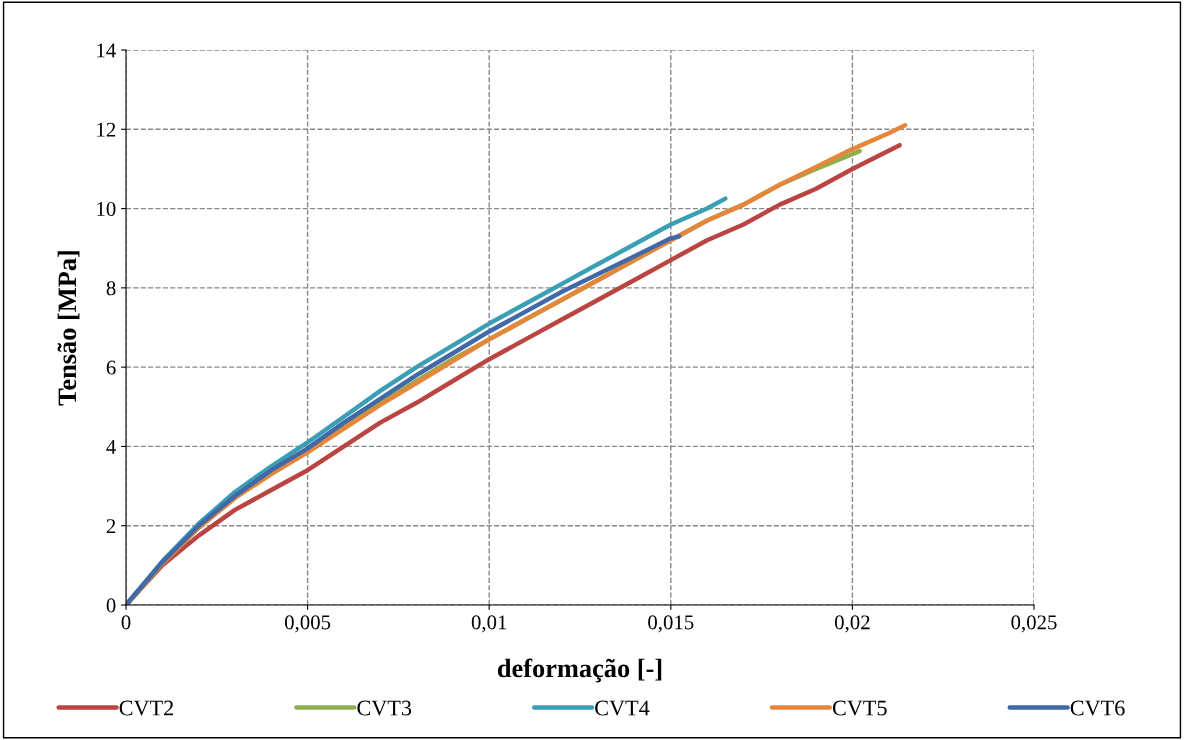 The height and width of the screenshot is (740, 1184). I want to click on x-tick-label: 0,02, so click(852, 624).